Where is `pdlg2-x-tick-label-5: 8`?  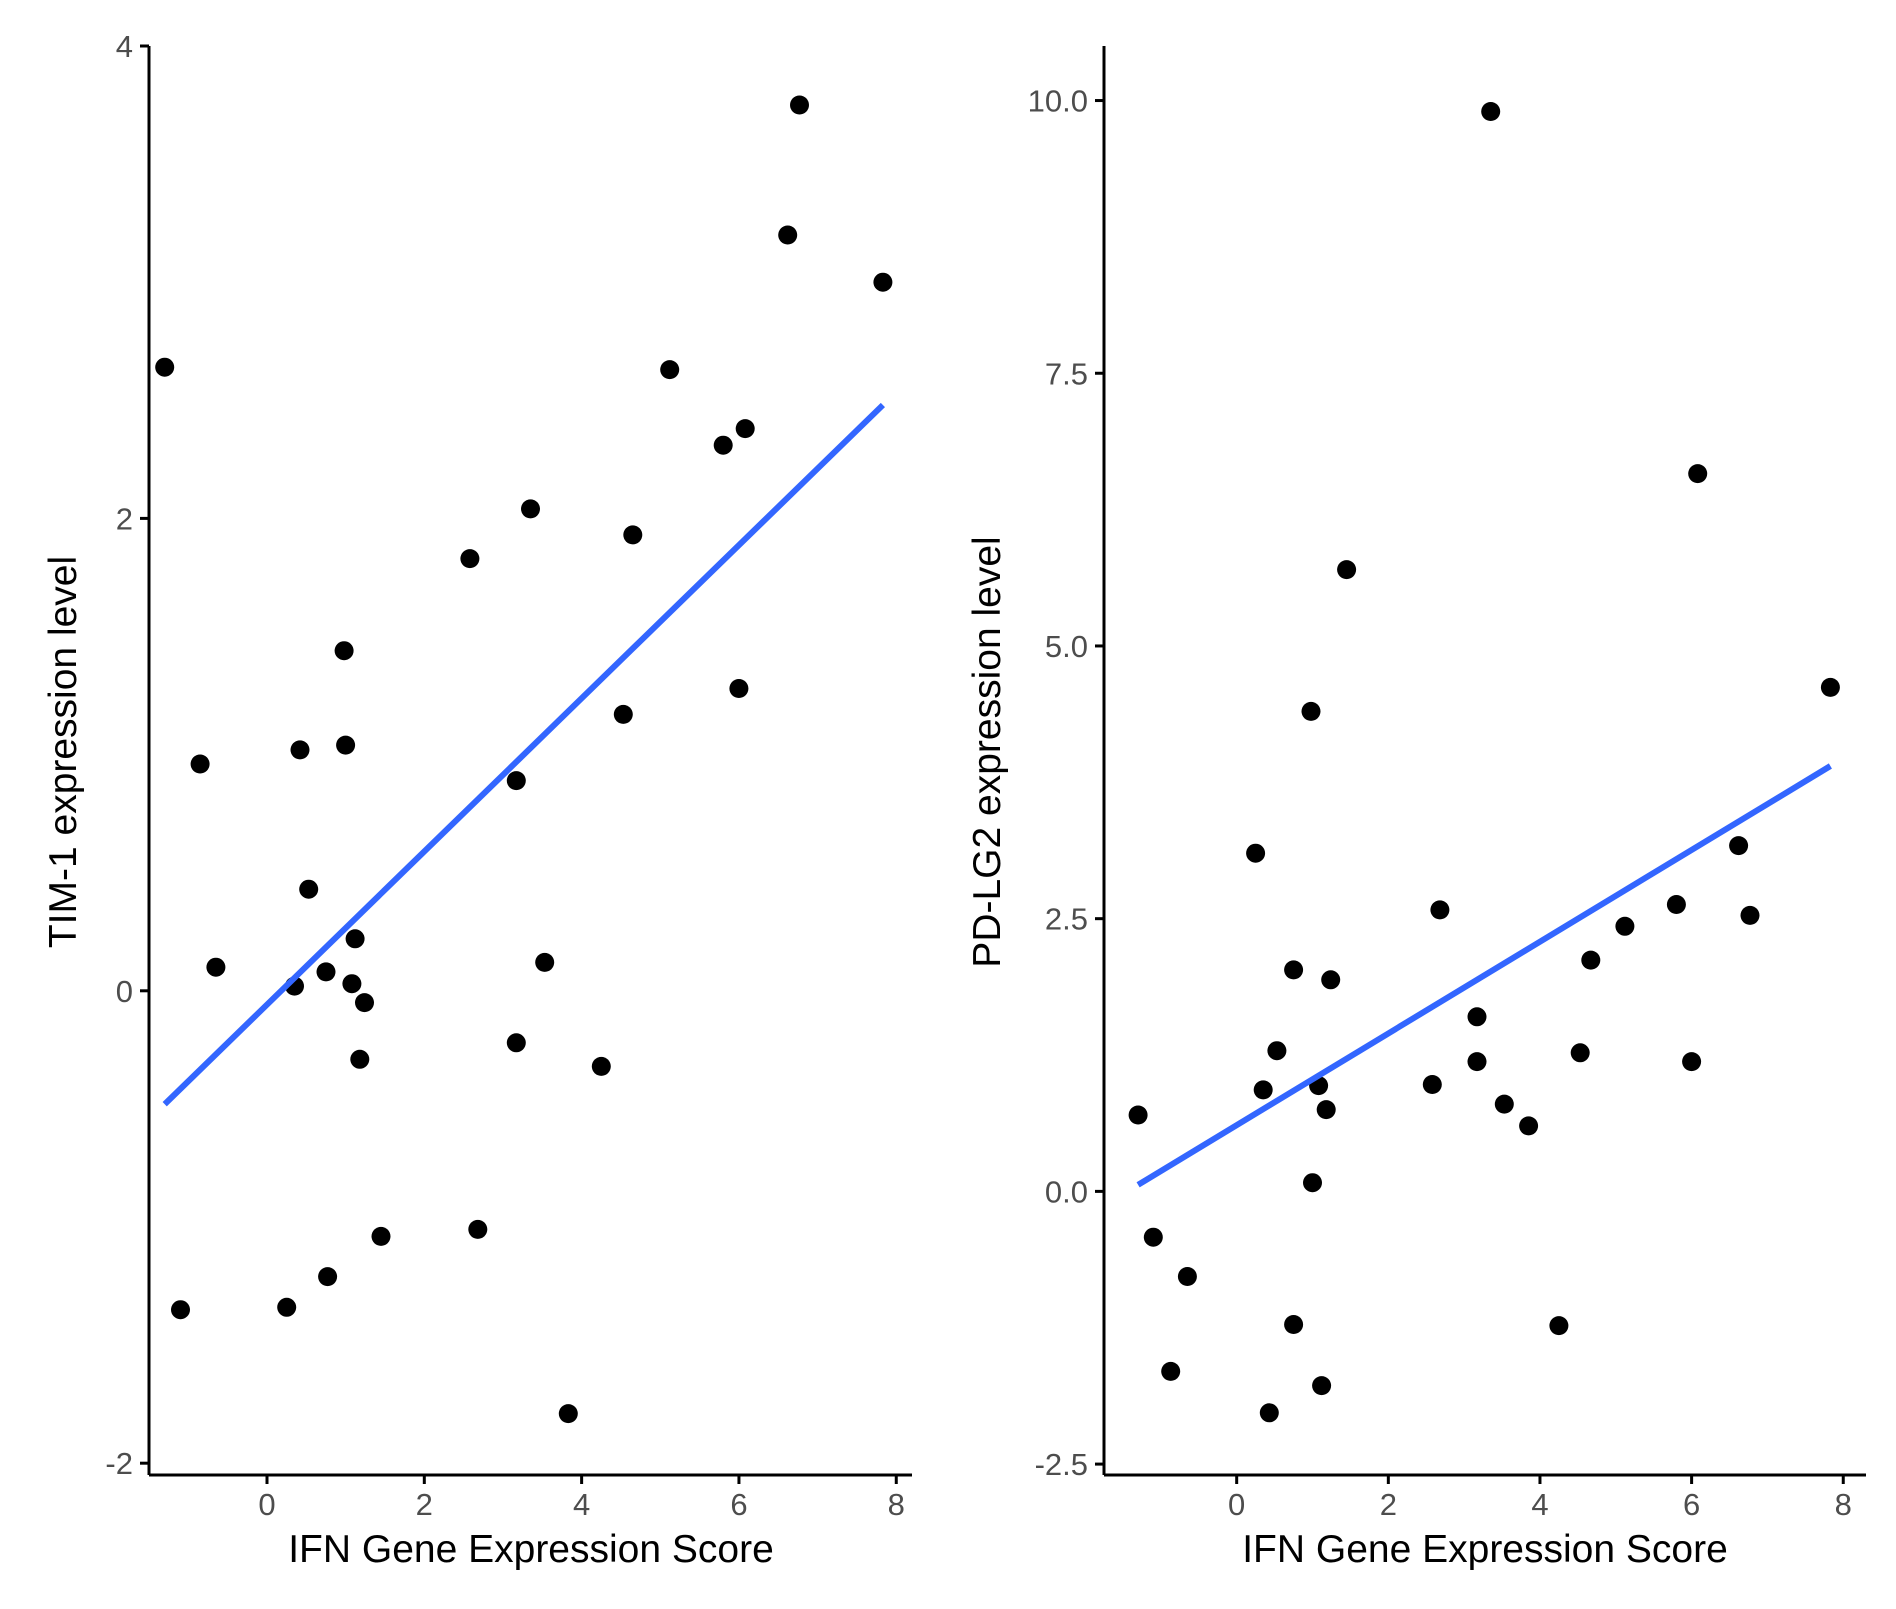
pdlg2-x-tick-label-5: 8 is located at coordinates (1843, 1504).